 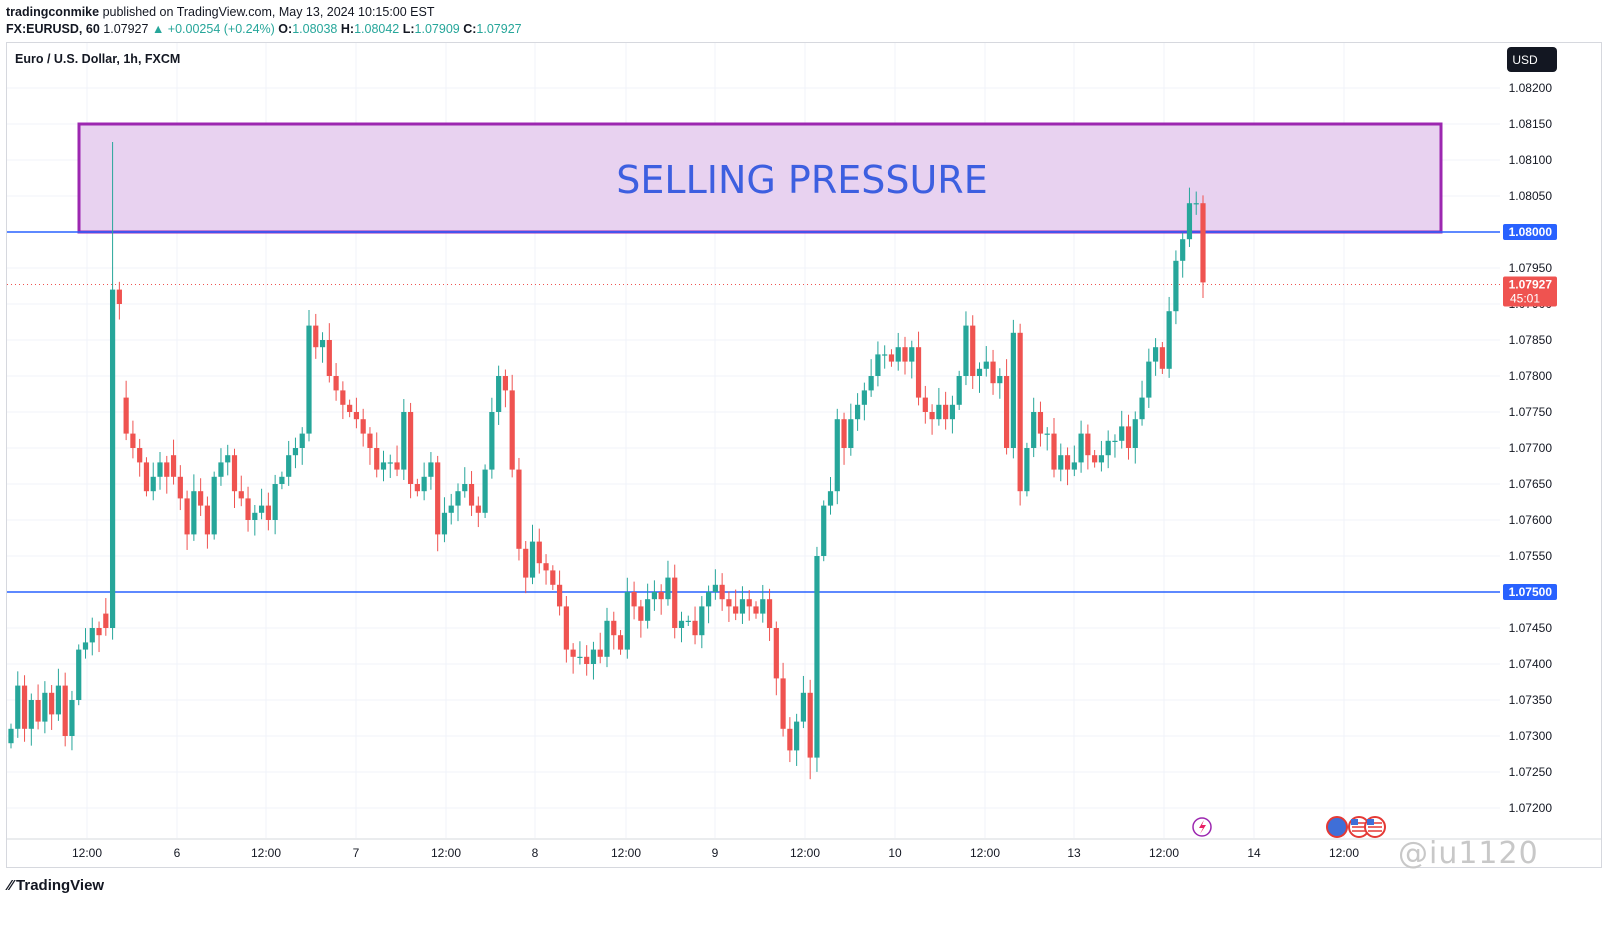 I want to click on price-tick-label: 1.07450, so click(x=1531, y=628).